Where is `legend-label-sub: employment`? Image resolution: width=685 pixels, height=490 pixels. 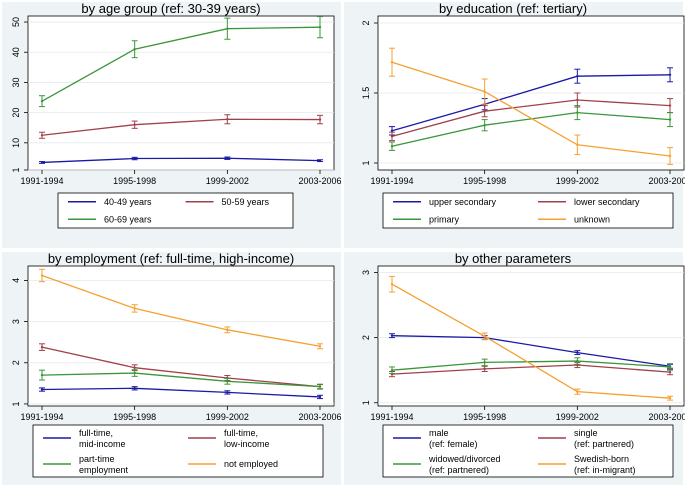
legend-label-sub: employment is located at coordinates (104, 470).